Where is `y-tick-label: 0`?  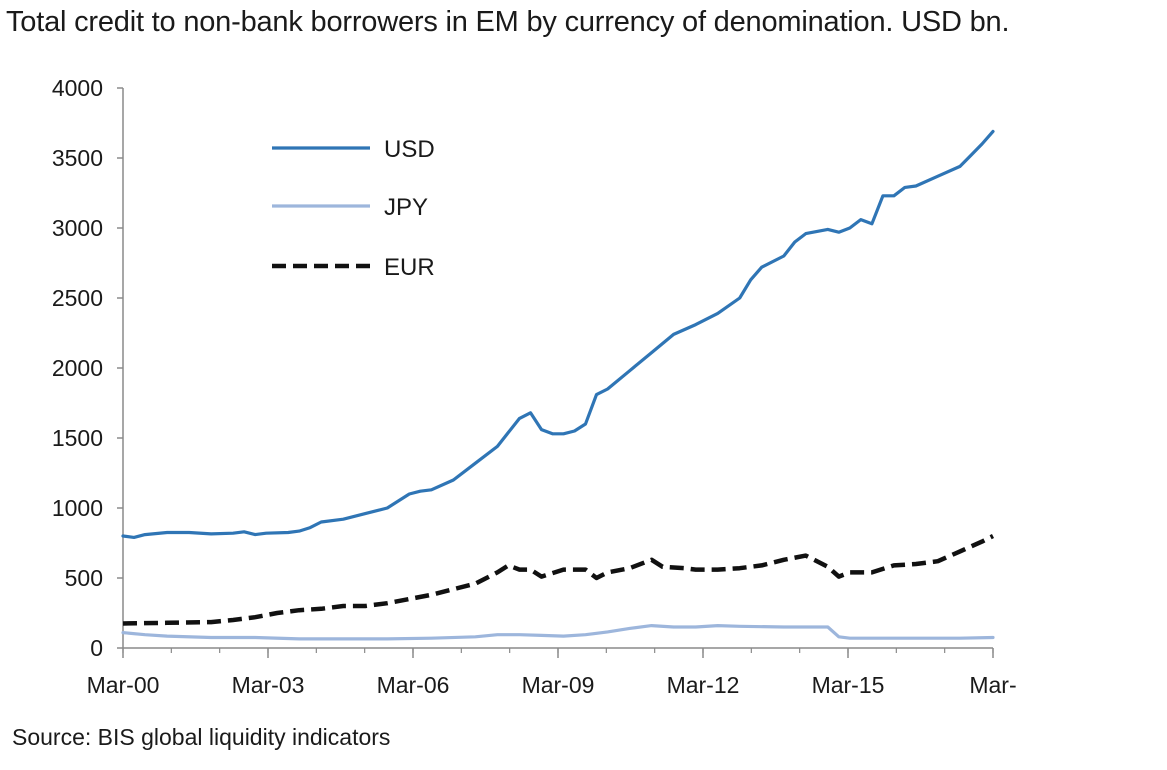
y-tick-label: 0 is located at coordinates (96, 648).